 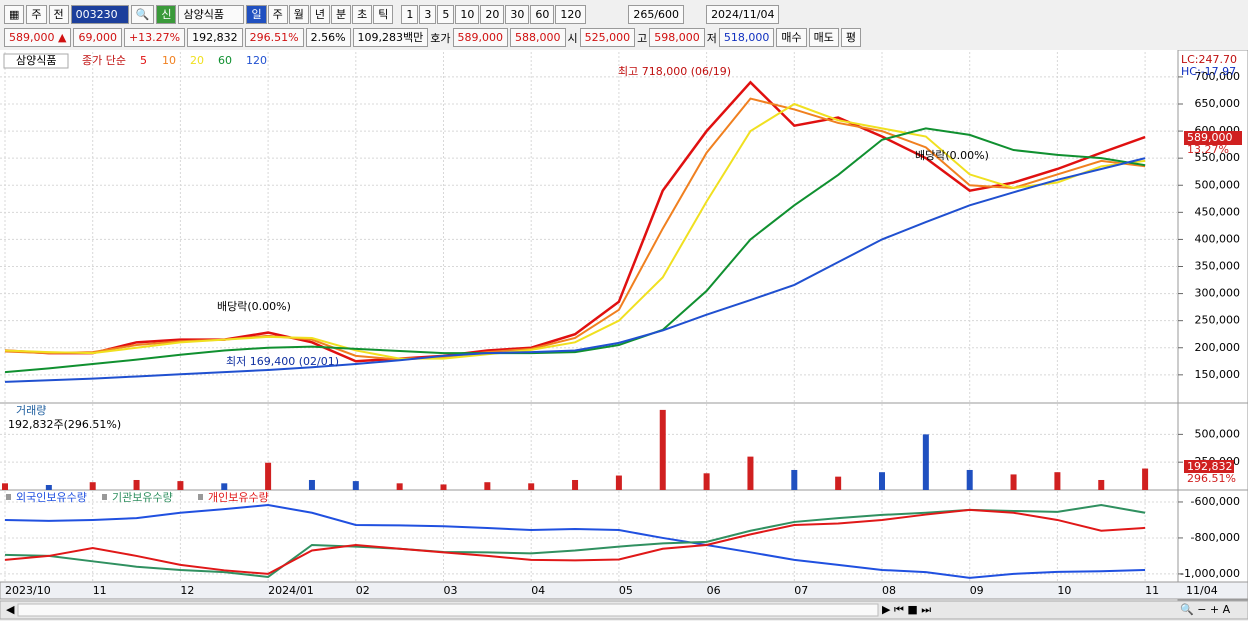 I want to click on y-tick-label: 300,000, so click(x=1218, y=293).